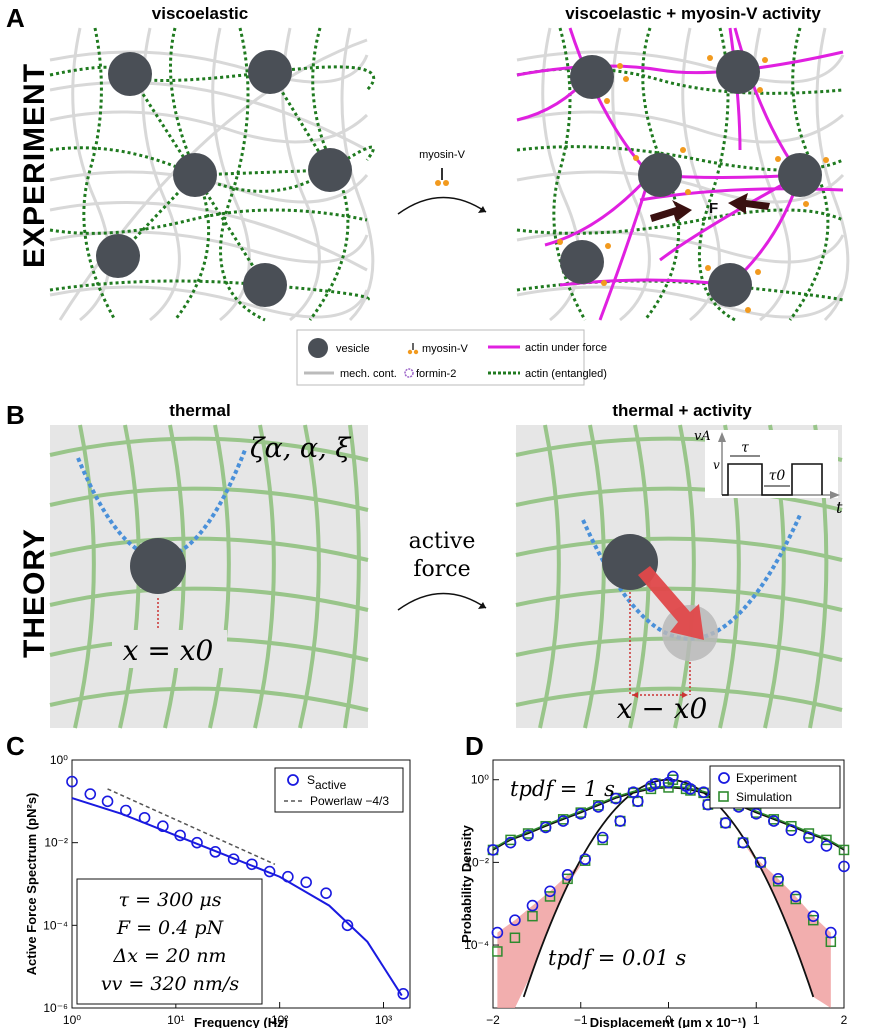  I want to click on svg-text: Powerlaw −4/3, so click(349, 801).